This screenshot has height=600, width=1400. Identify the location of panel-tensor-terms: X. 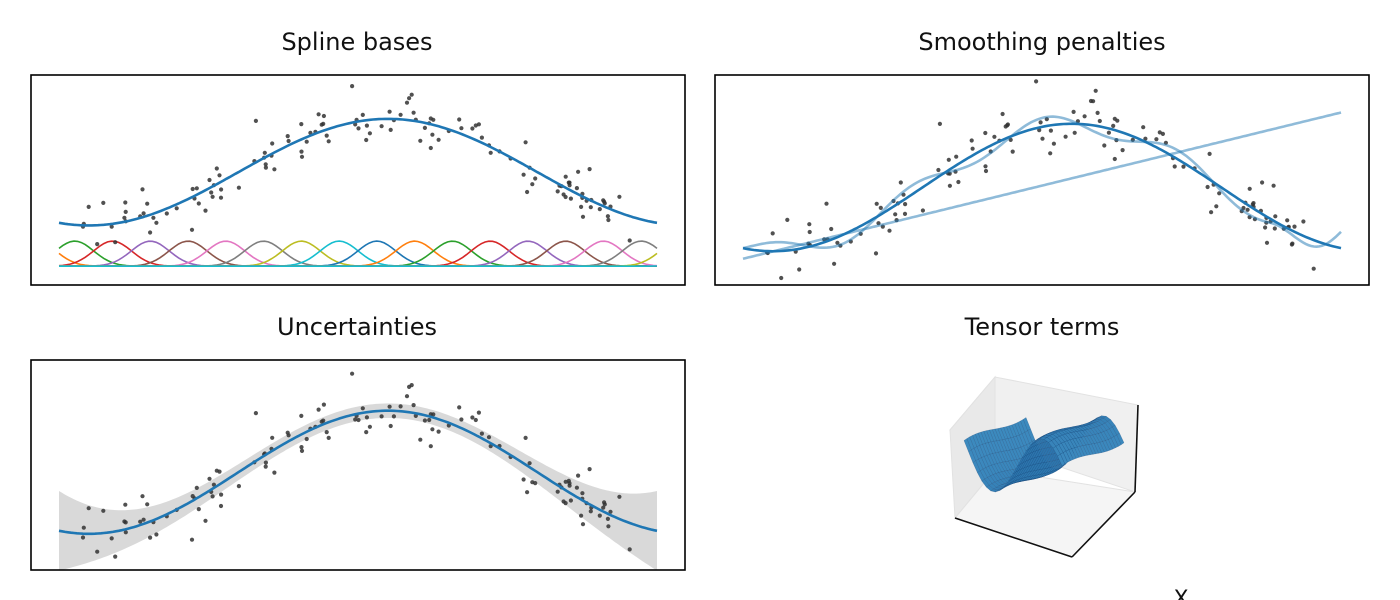
(1069, 487).